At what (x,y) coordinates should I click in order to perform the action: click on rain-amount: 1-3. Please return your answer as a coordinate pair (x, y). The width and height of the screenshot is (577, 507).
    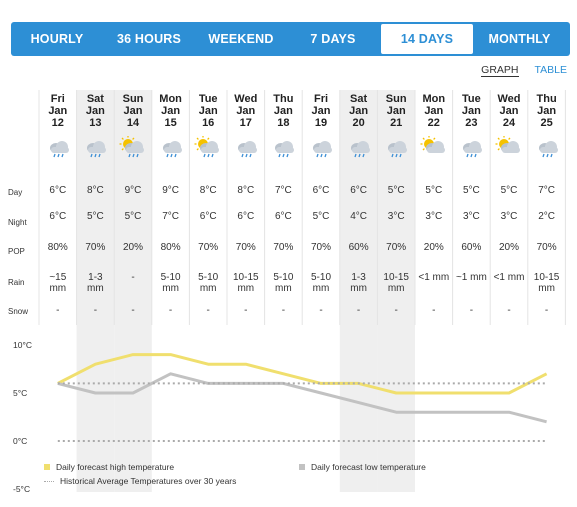
    Looking at the image, I should click on (358, 277).